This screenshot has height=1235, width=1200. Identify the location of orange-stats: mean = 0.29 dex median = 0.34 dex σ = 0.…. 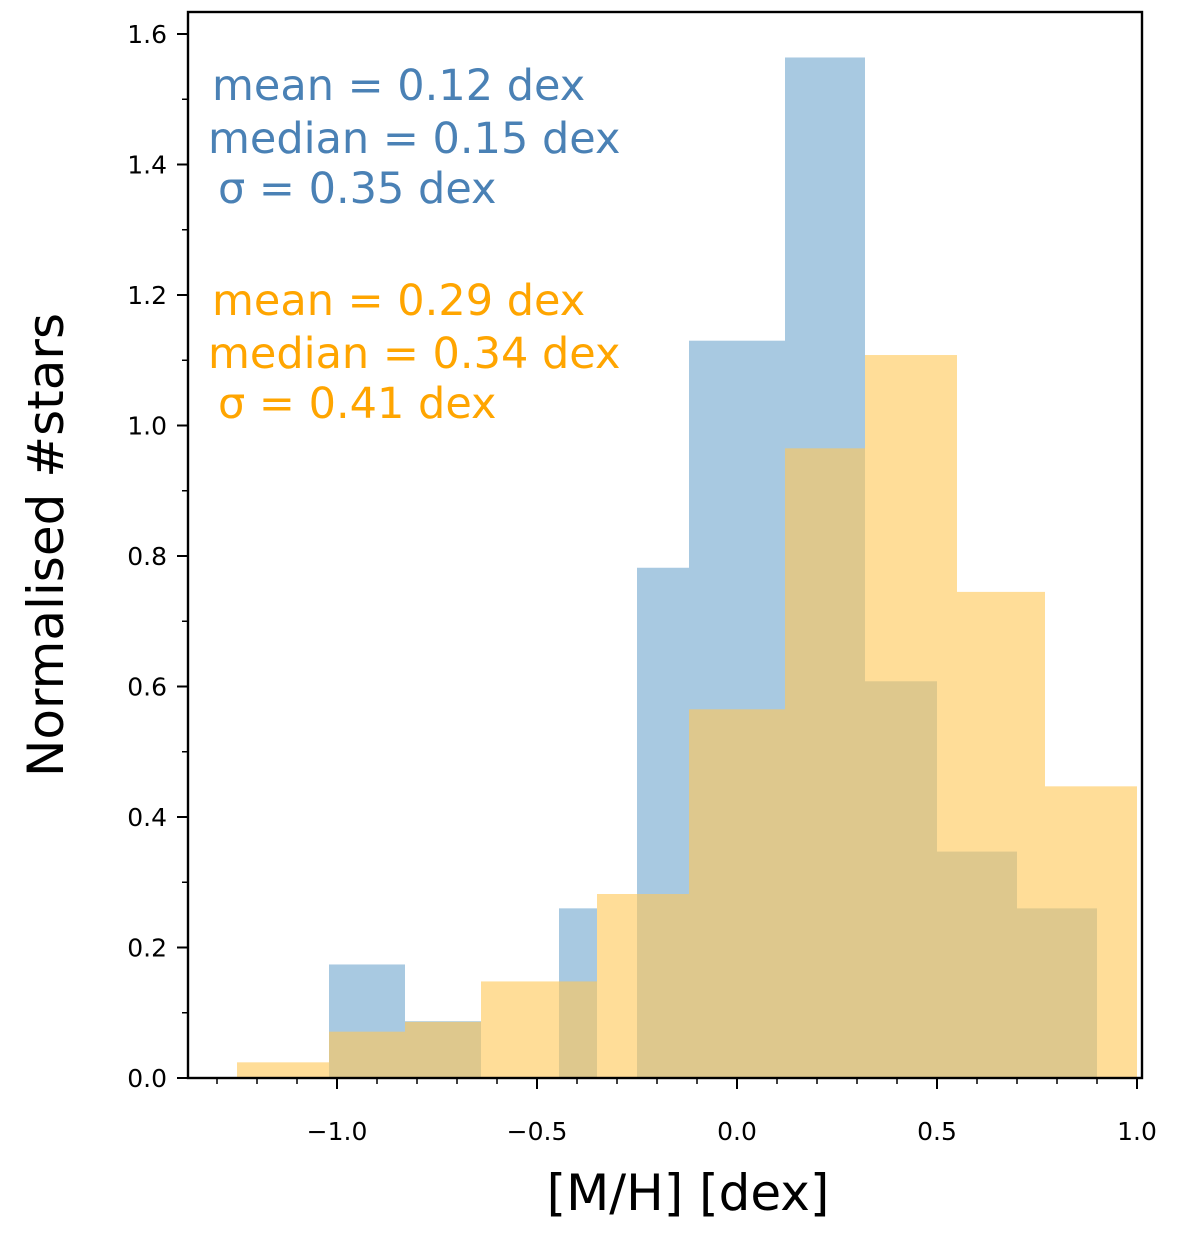
(414, 352).